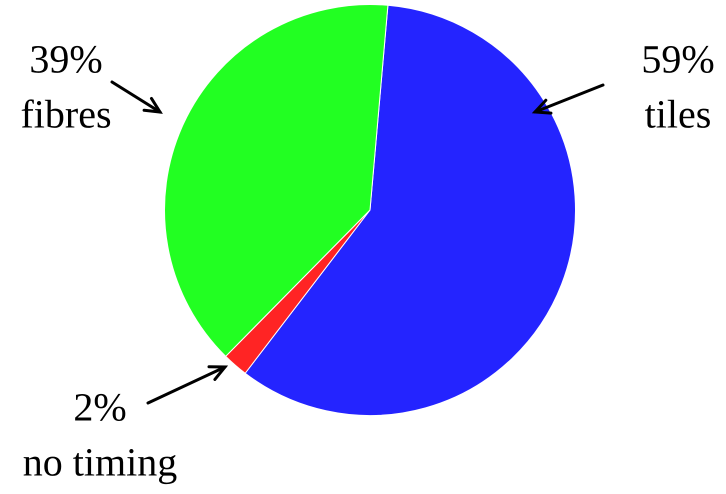 This screenshot has width=726, height=494. Describe the element at coordinates (66, 59) in the screenshot. I see `data-label: 39%` at that location.